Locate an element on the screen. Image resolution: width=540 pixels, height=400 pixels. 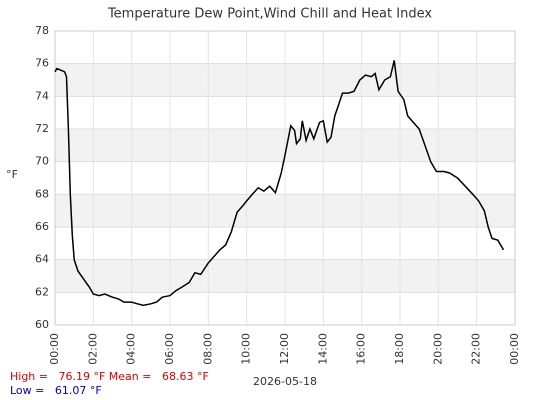
y-tick-label: 60 is located at coordinates (42, 324).